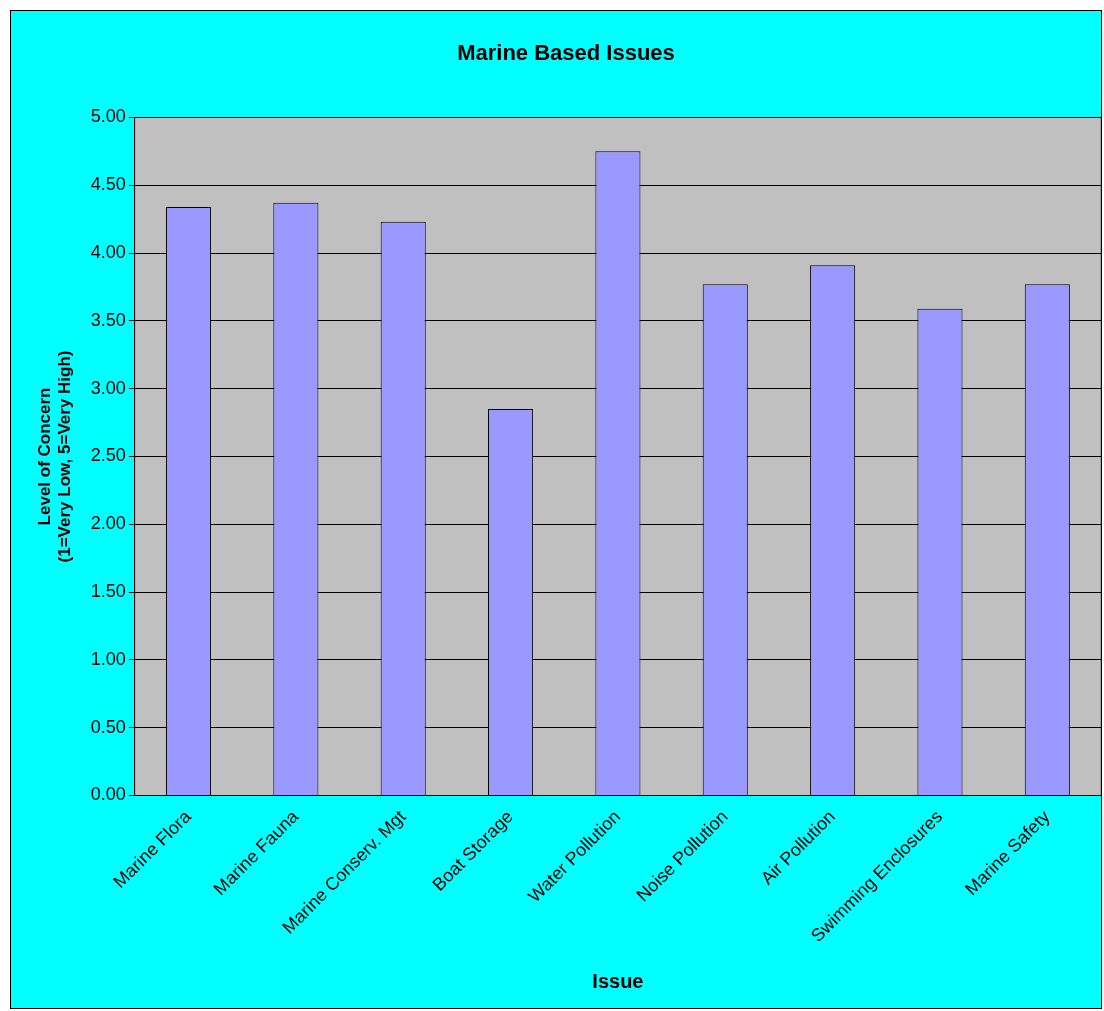 The width and height of the screenshot is (1104, 1011). What do you see at coordinates (108, 387) in the screenshot?
I see `y-tick-label: 3.00` at bounding box center [108, 387].